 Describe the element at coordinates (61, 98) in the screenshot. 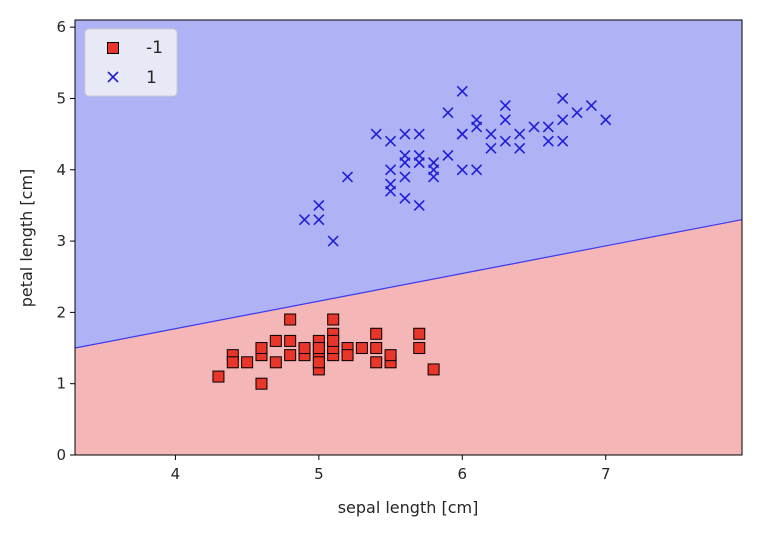

I see `y-tick-label: 5` at that location.